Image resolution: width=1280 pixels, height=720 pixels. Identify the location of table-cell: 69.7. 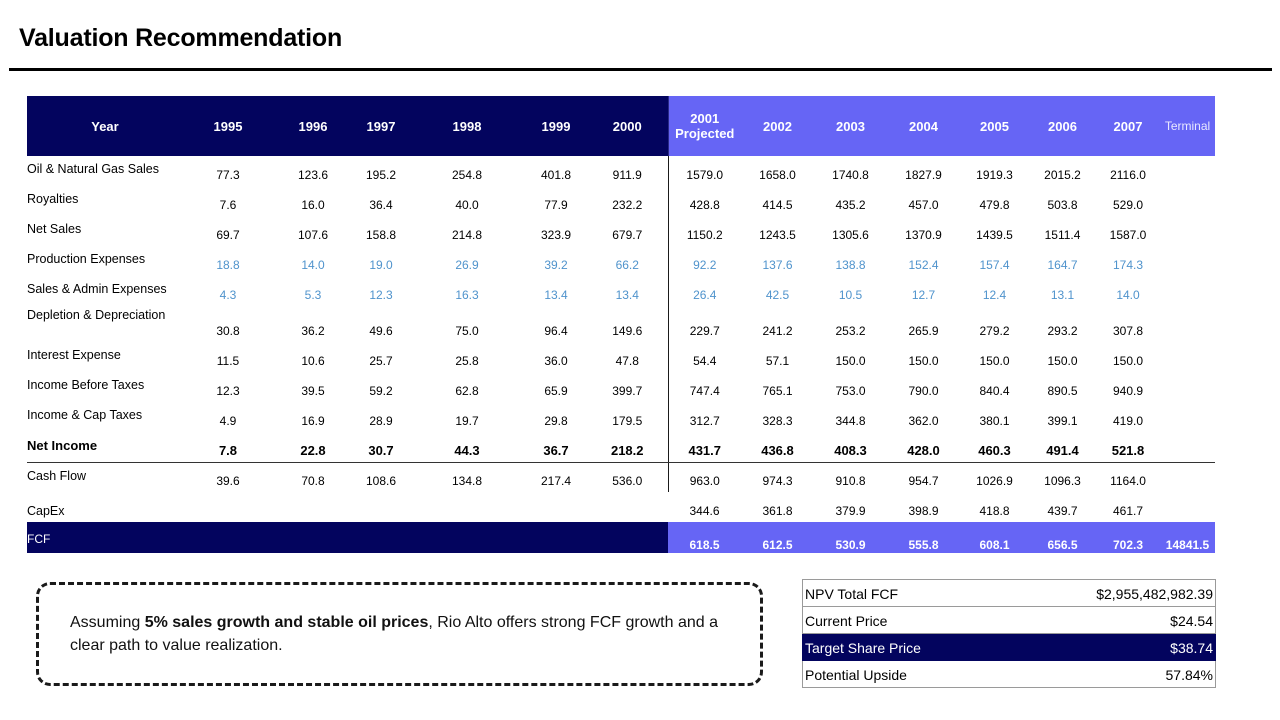
(228, 235).